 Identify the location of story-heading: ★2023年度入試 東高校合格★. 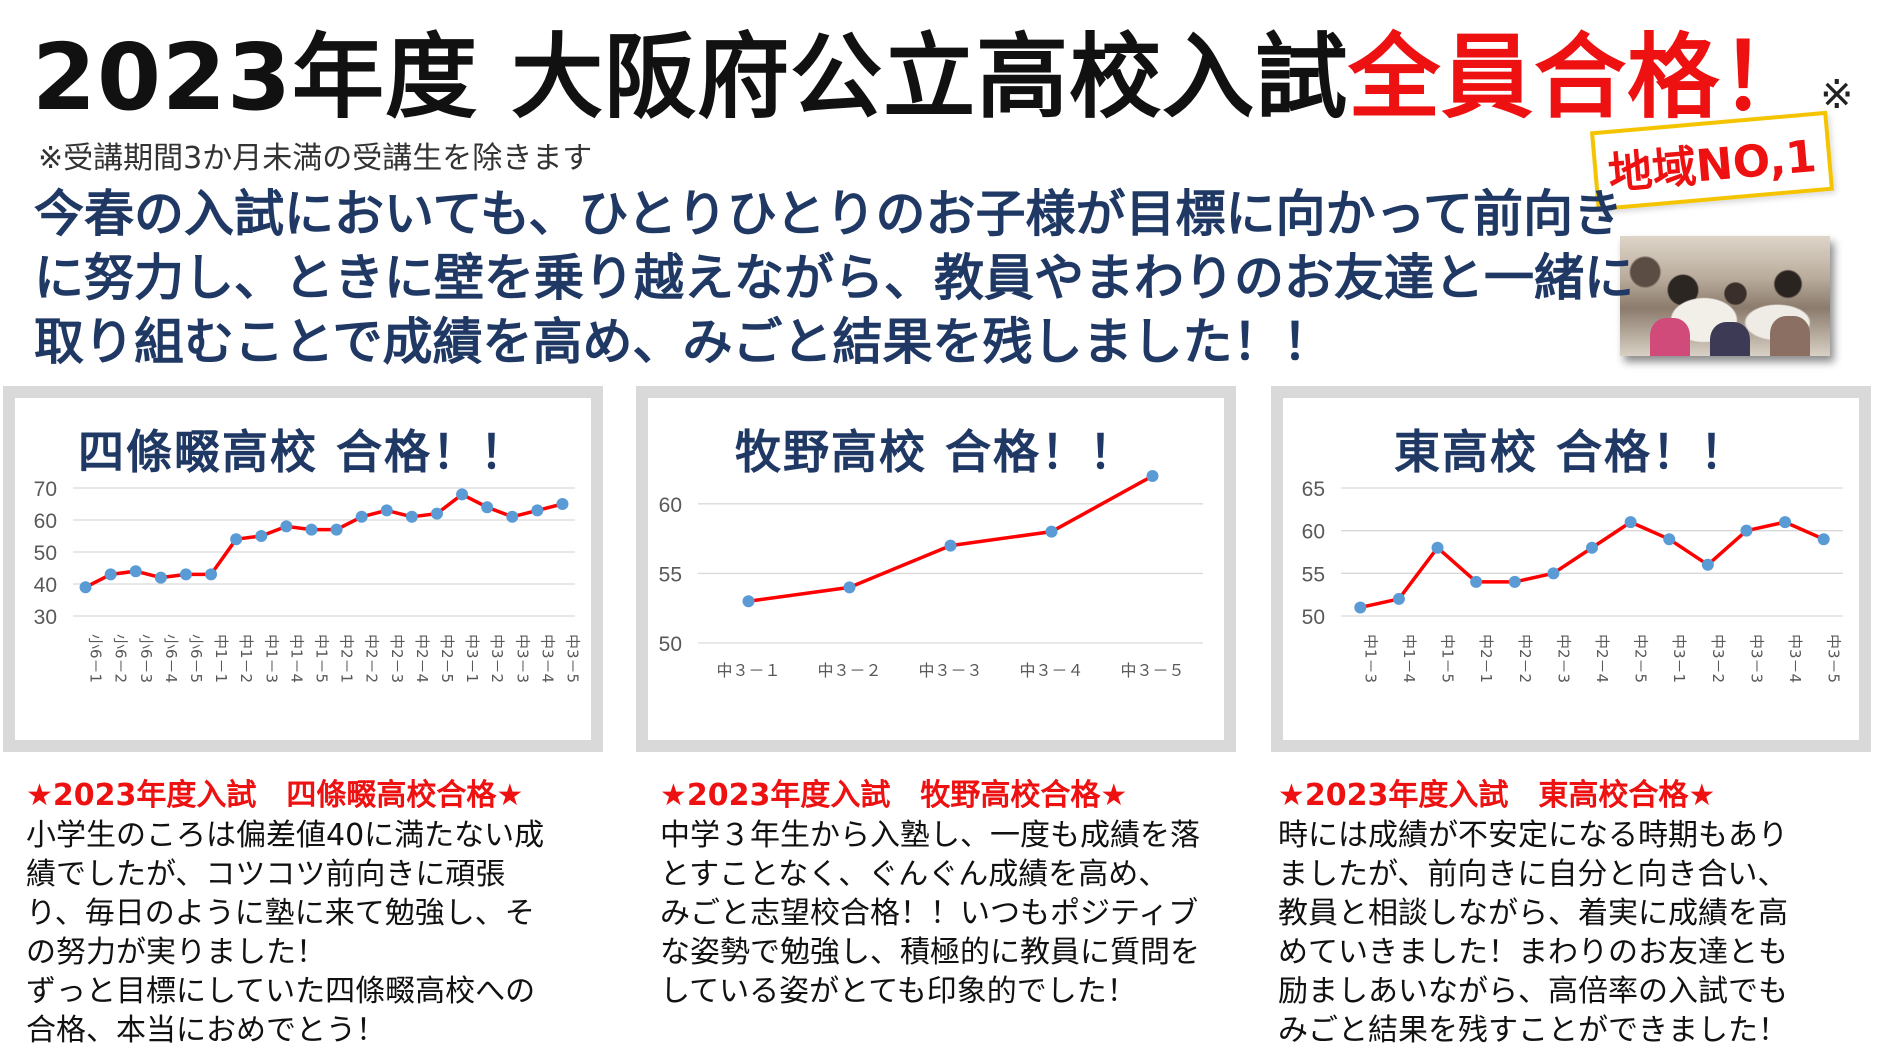
(1497, 795).